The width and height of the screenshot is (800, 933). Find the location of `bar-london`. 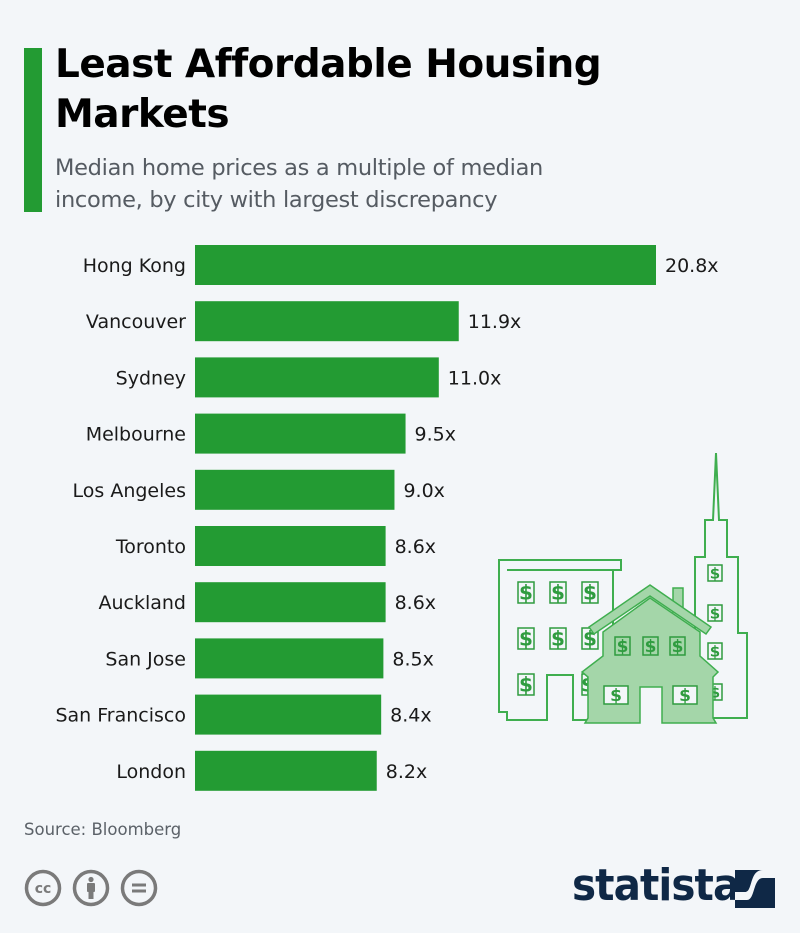

bar-london is located at coordinates (286, 770).